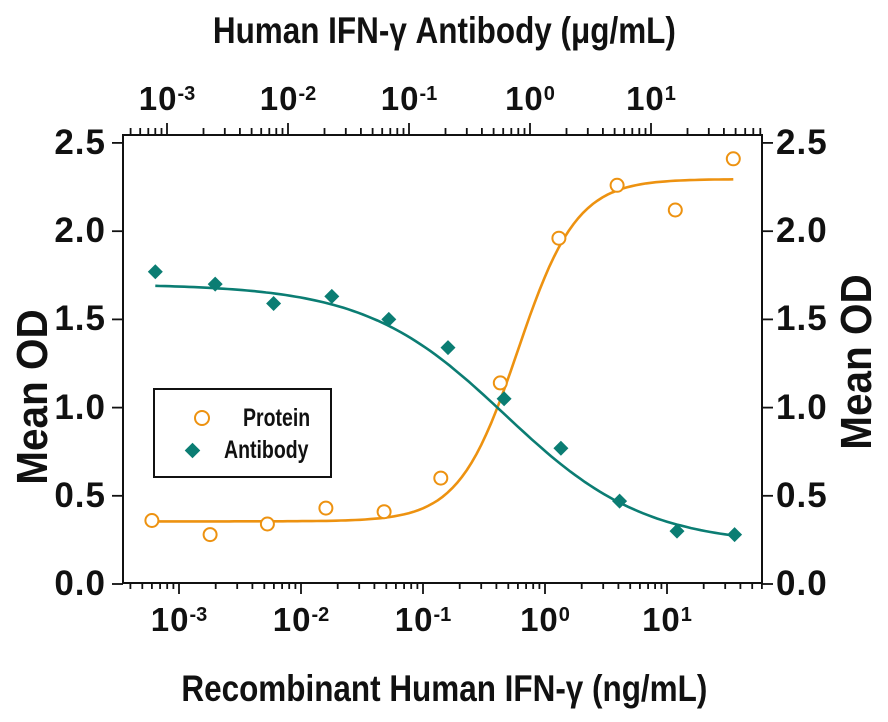 This screenshot has height=722, width=888. What do you see at coordinates (242, 418) in the screenshot?
I see `legend-item-protein: Protein` at bounding box center [242, 418].